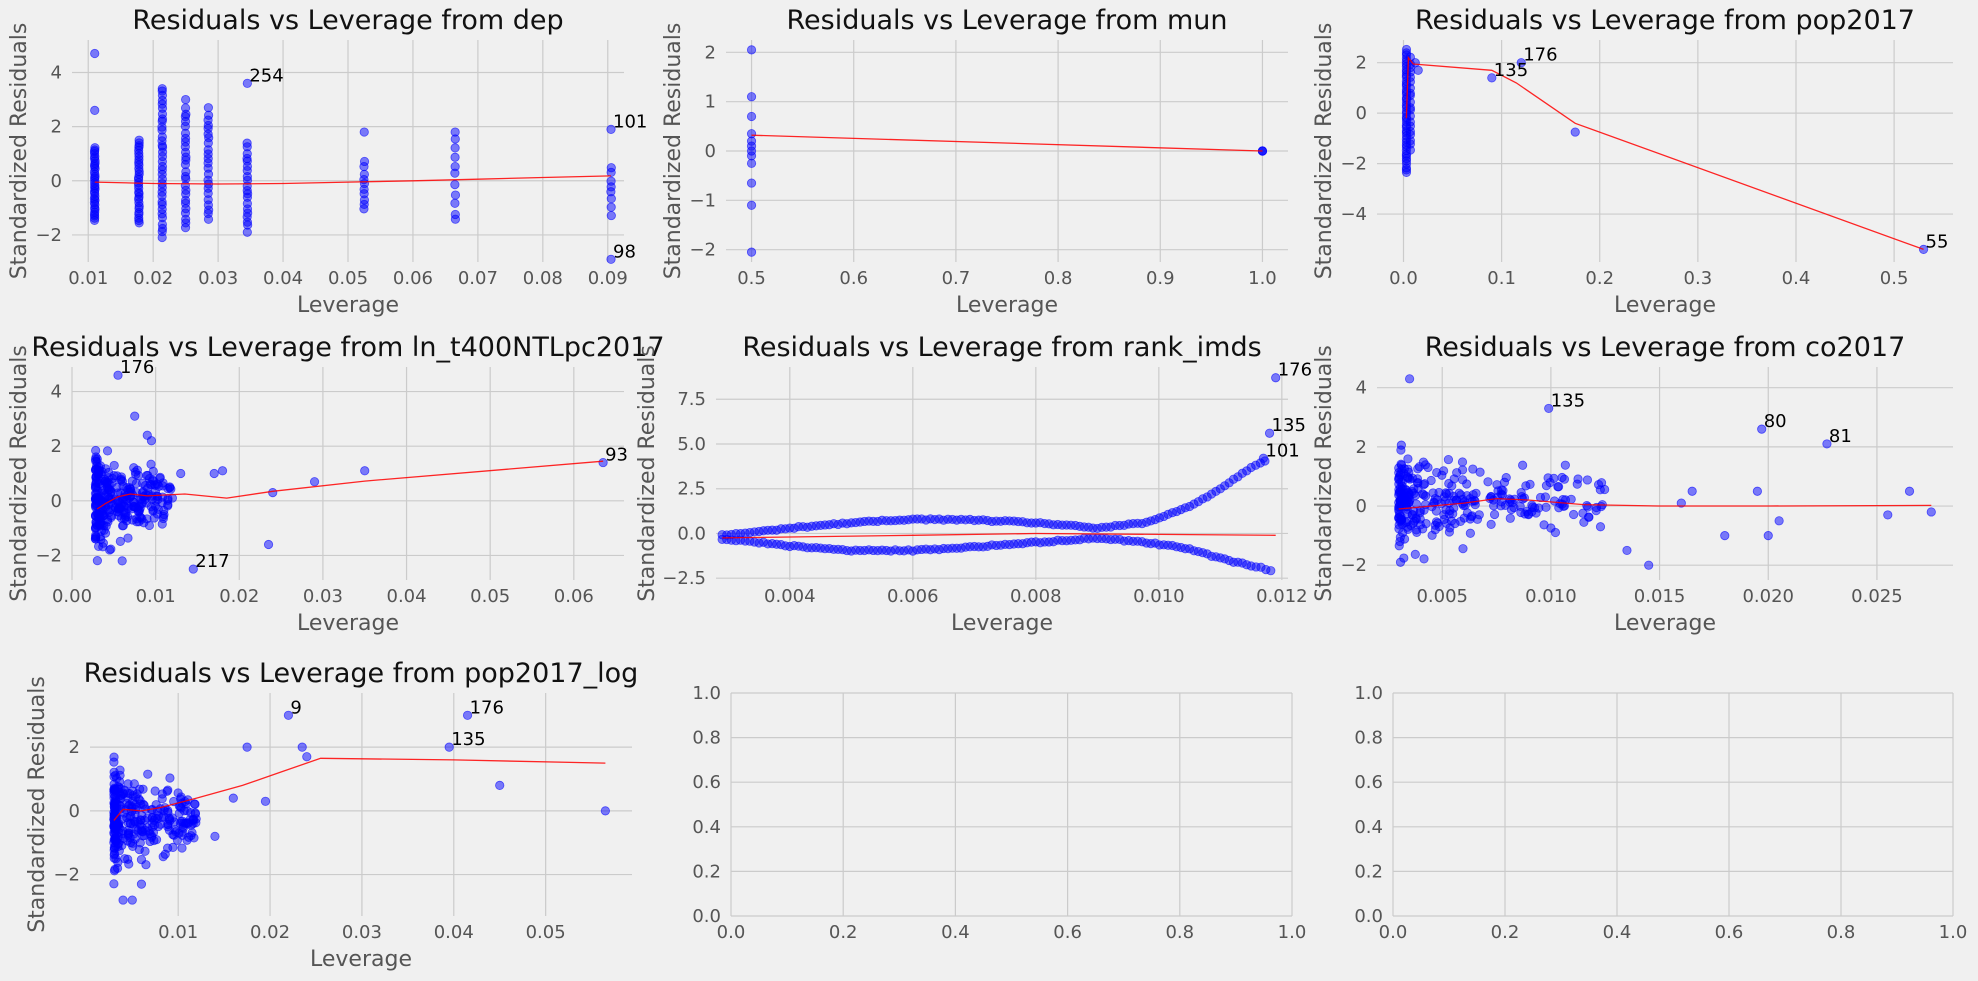 The width and height of the screenshot is (1978, 981). Describe the element at coordinates (295, 707) in the screenshot. I see `point-annotation: 9` at that location.